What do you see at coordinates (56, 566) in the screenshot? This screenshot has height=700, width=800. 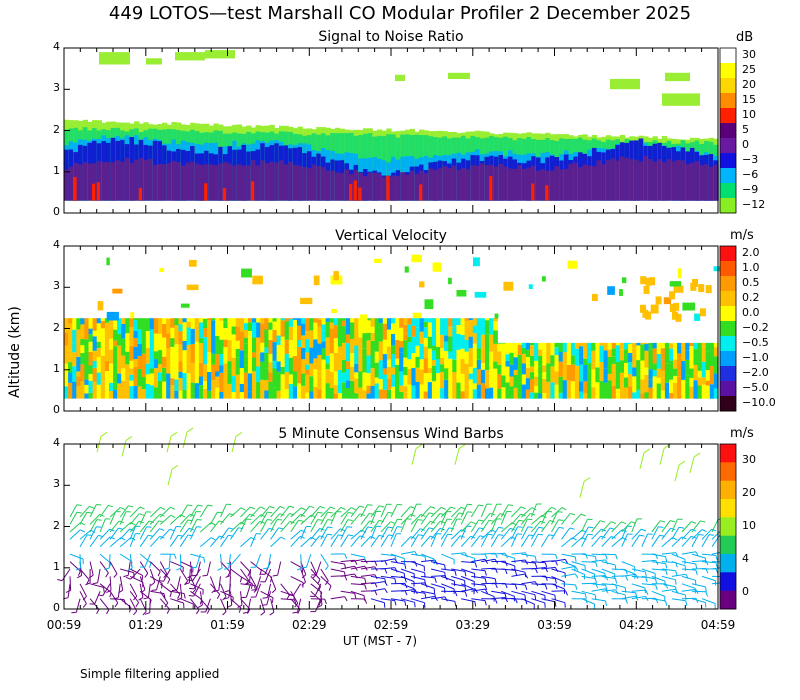 I see `y-tick-label: 1` at bounding box center [56, 566].